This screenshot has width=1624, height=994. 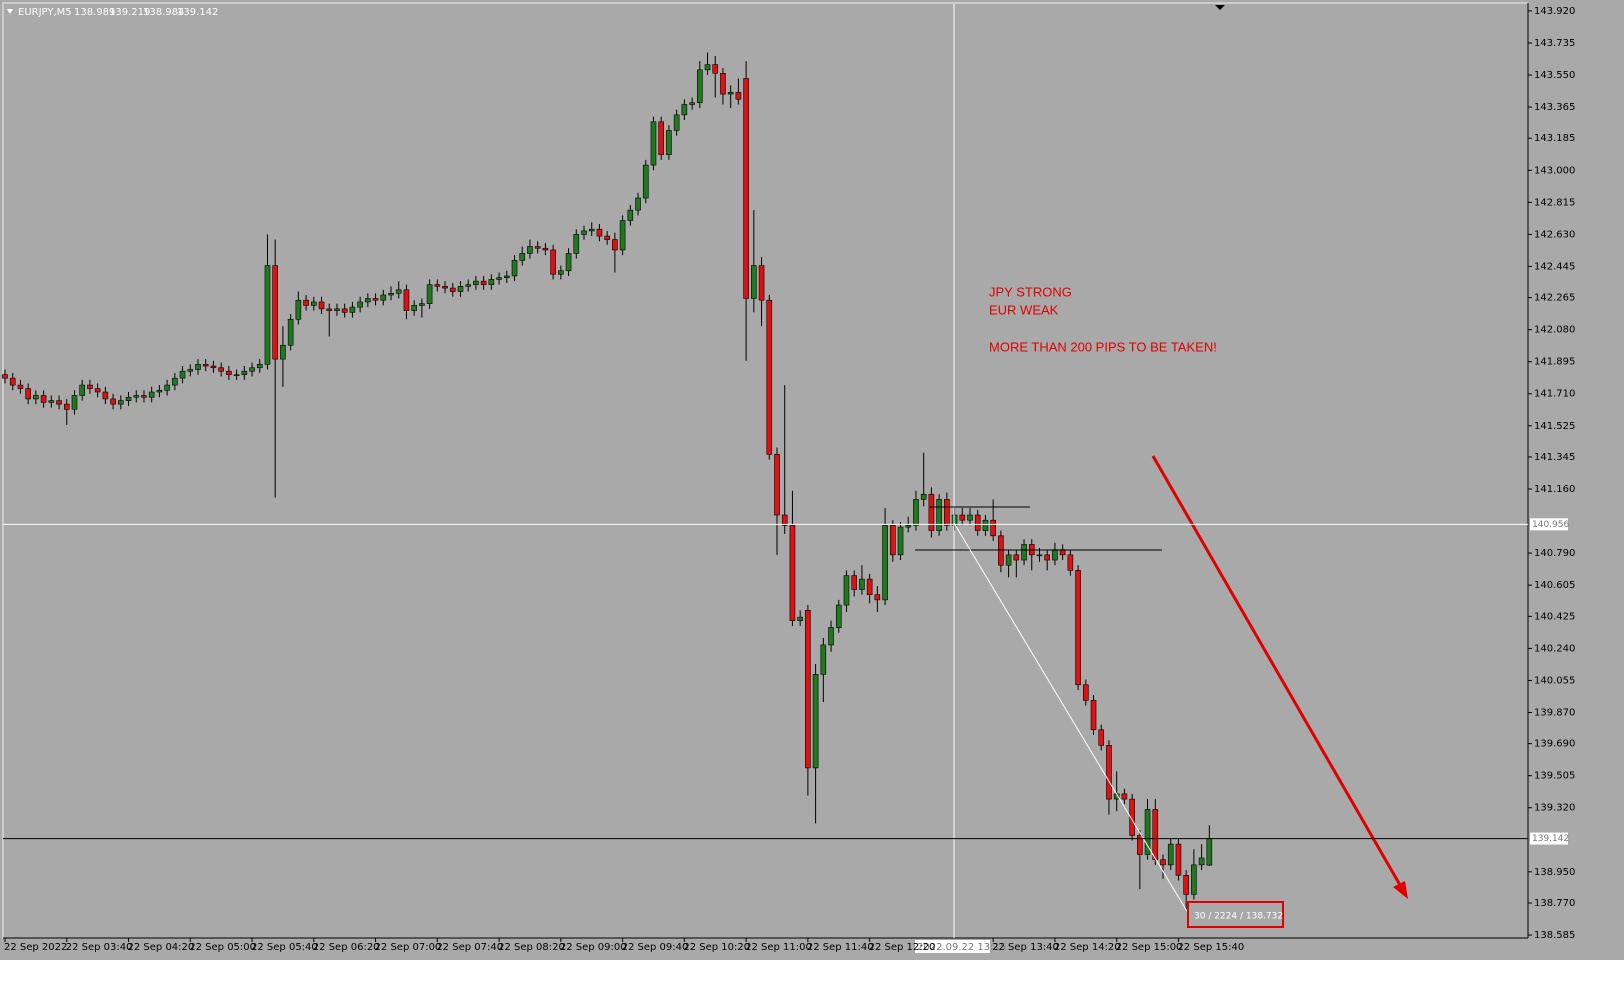 I want to click on ohlc-open: 138.989, so click(x=94, y=12).